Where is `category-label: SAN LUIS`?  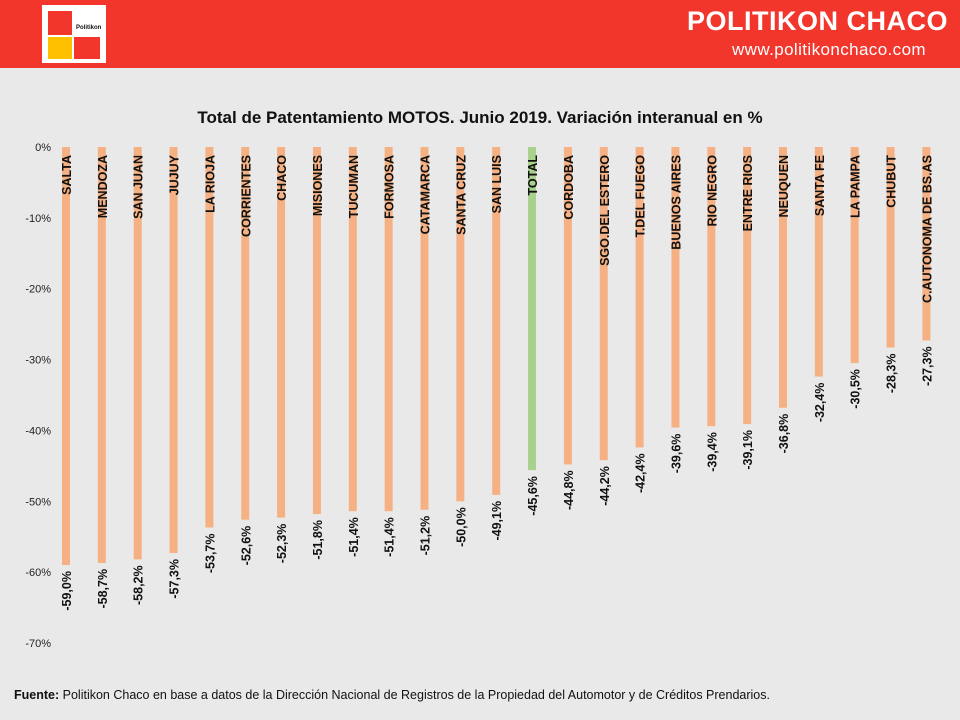
category-label: SAN LUIS is located at coordinates (497, 184).